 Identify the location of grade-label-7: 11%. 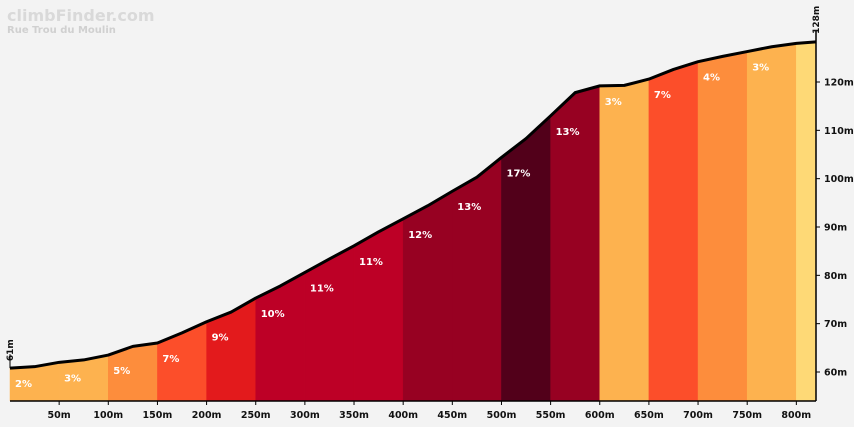
(322, 288).